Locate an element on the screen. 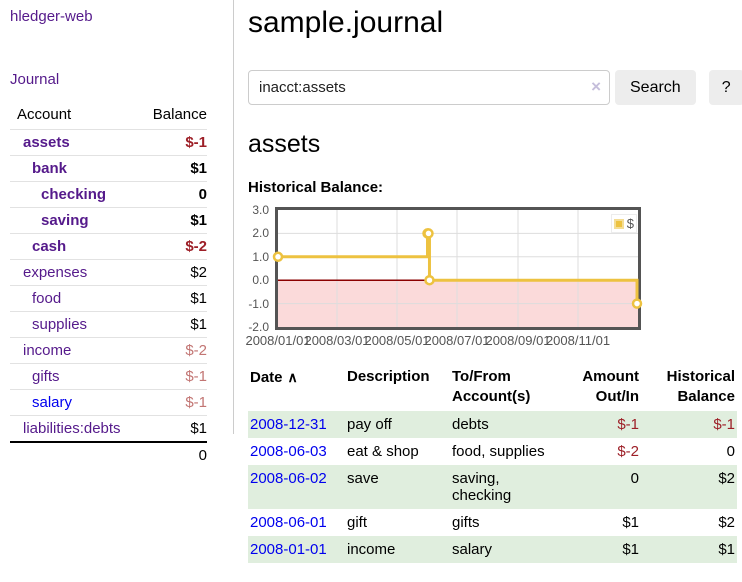 The height and width of the screenshot is (582, 742). account-name-cell: food is located at coordinates (59, 298).